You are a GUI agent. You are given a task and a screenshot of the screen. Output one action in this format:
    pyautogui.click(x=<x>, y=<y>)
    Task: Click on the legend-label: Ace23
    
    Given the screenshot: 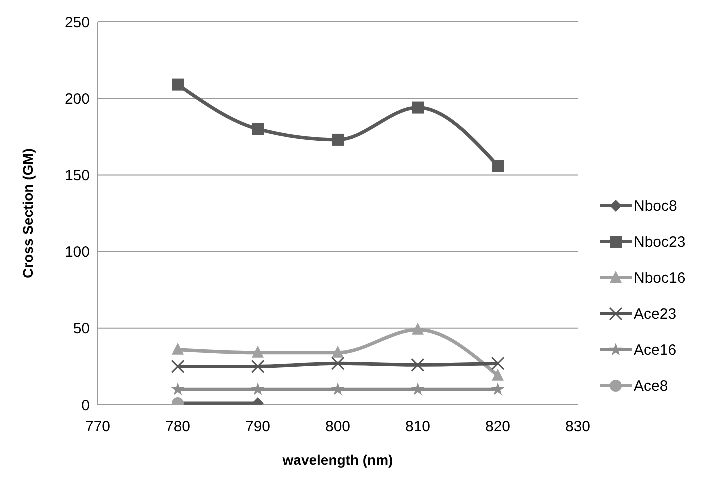 What is the action you would take?
    pyautogui.click(x=655, y=314)
    